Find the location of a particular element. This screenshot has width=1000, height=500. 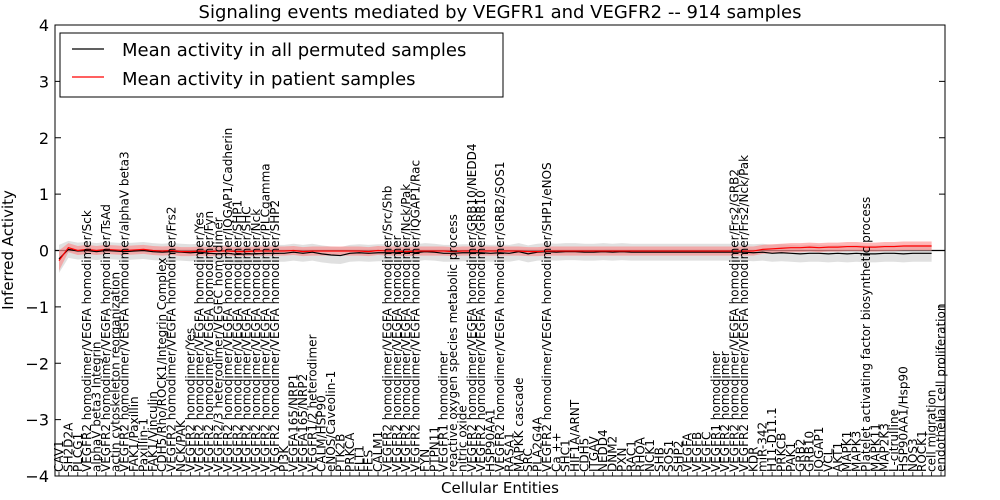

x-tick-label: Ca ++ is located at coordinates (556, 452).